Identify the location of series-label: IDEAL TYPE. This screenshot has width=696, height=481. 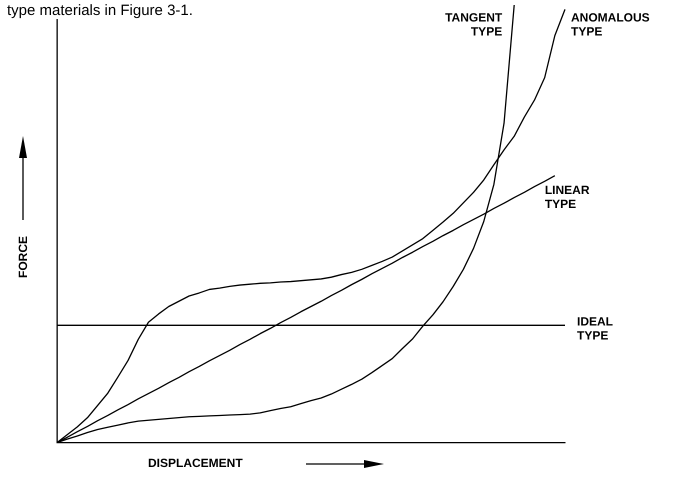
(595, 328).